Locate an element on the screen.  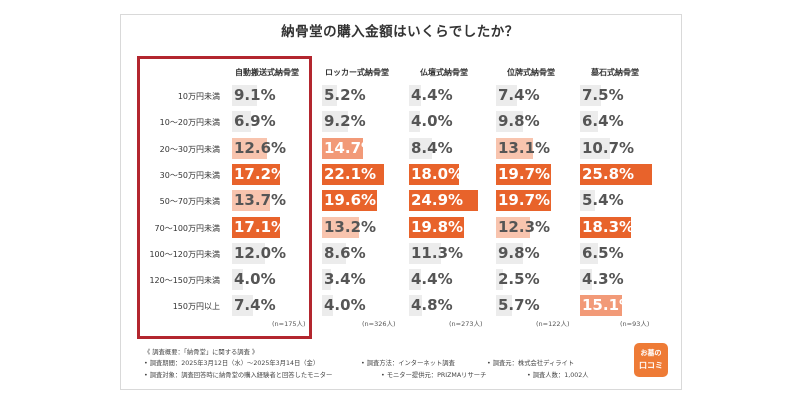
column-header: 仏壇式納骨堂 is located at coordinates (444, 72).